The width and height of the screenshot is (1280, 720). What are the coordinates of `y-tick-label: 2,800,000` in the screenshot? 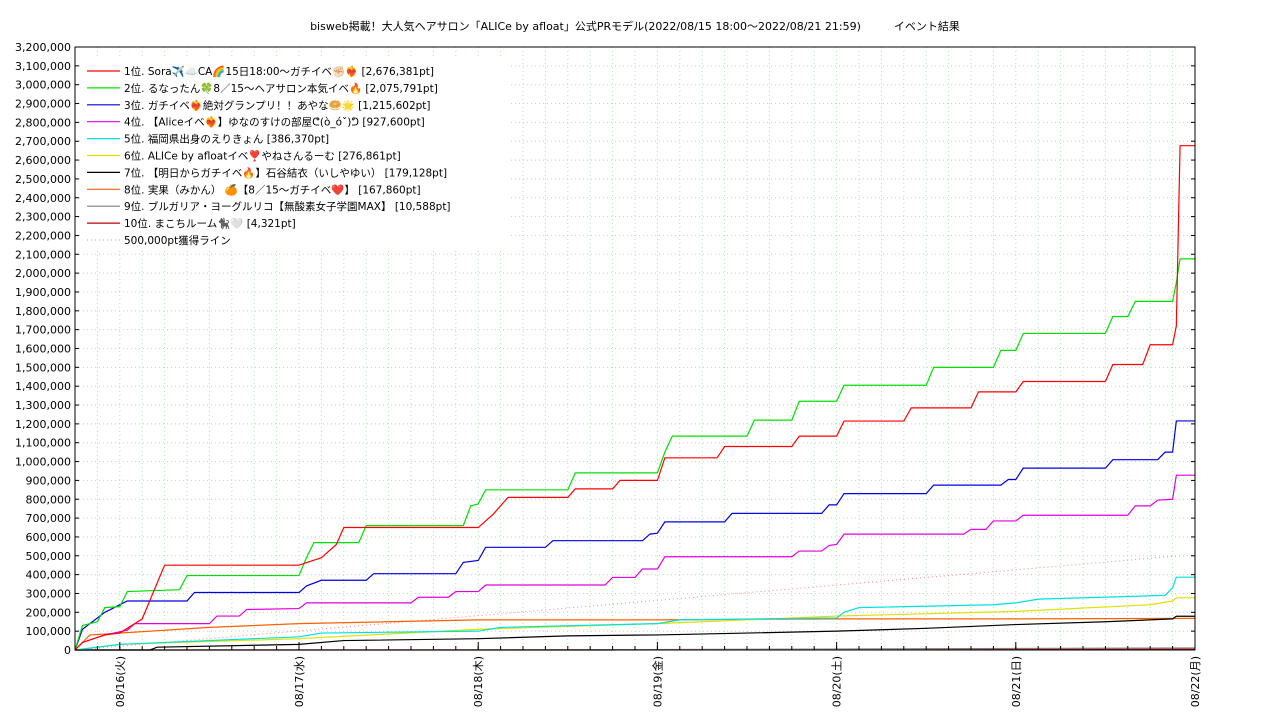 It's located at (43, 122).